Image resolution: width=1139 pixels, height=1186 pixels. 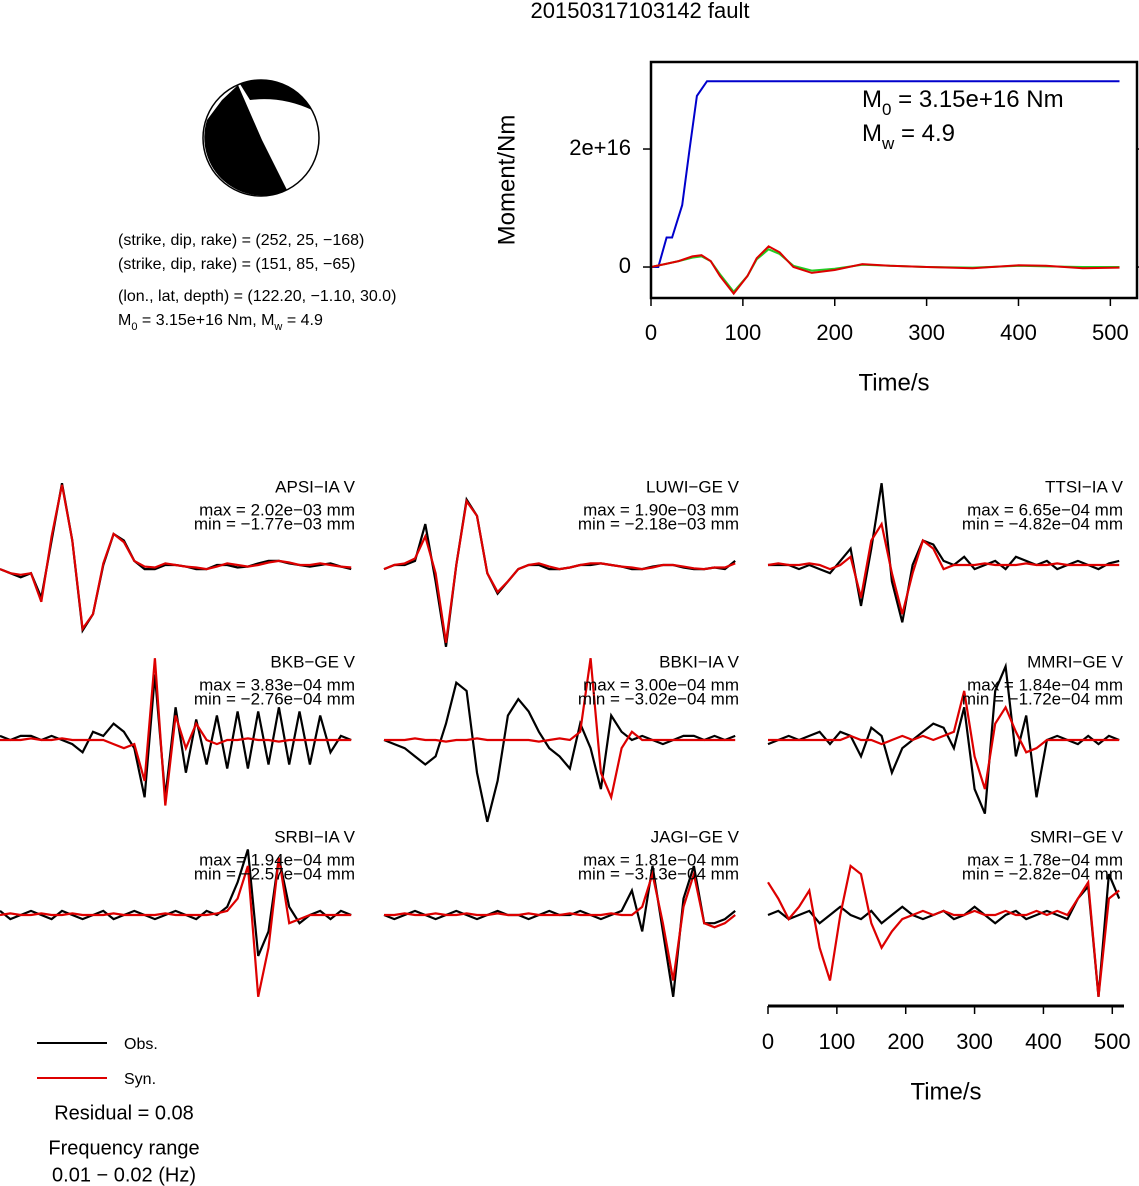 I want to click on mechanism-line: (strike, dip, rake) = (252, 25, −168), so click(x=241, y=240).